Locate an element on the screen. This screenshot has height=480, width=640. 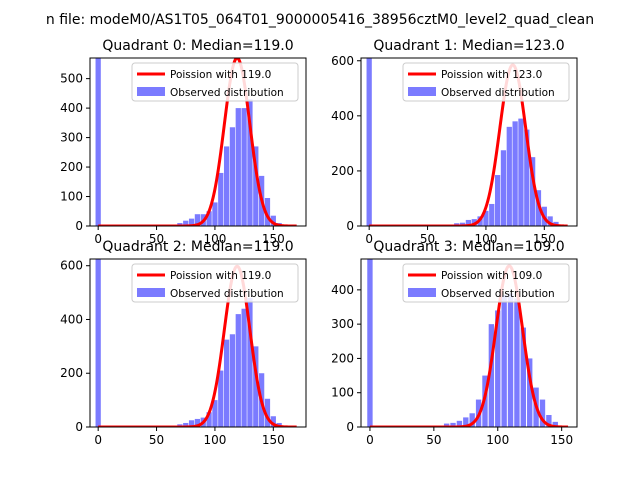
legend-fit-label: Poission with 109.0 is located at coordinates (491, 276).